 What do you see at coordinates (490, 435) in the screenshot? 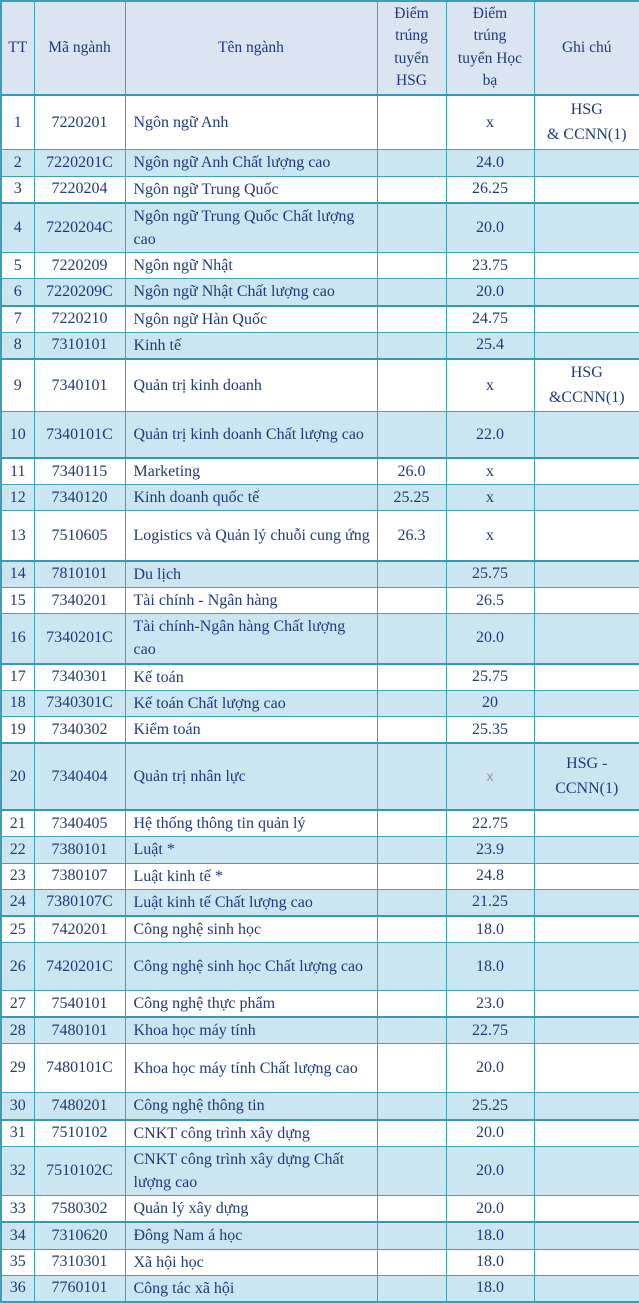
I see `transcript-score-cell: 22.0` at bounding box center [490, 435].